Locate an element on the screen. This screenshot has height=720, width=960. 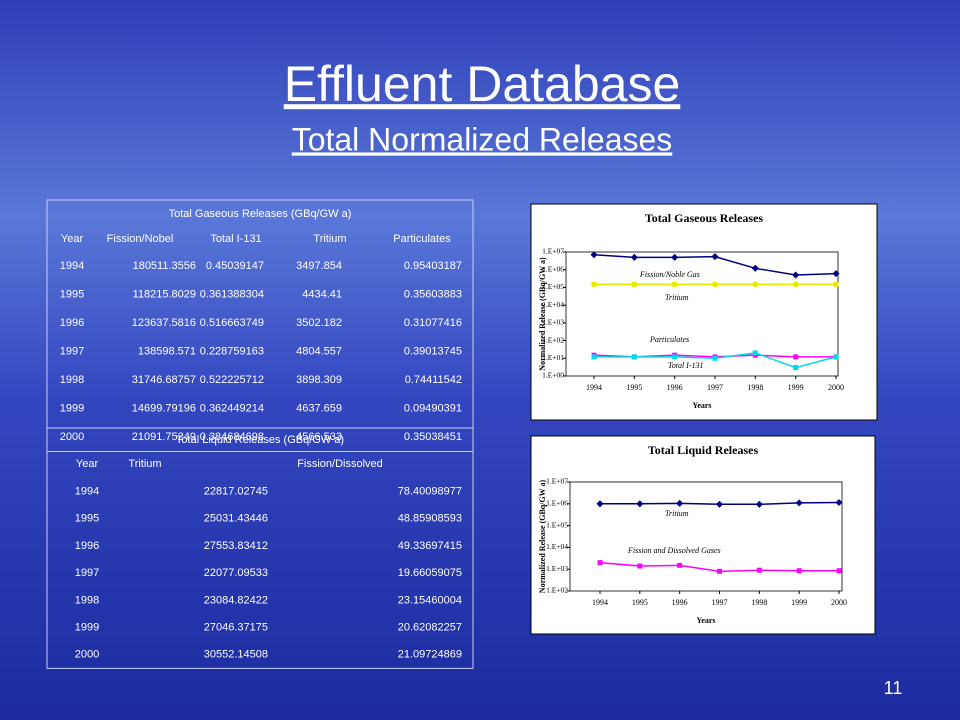
x-tick-label: 1996 is located at coordinates (675, 387).